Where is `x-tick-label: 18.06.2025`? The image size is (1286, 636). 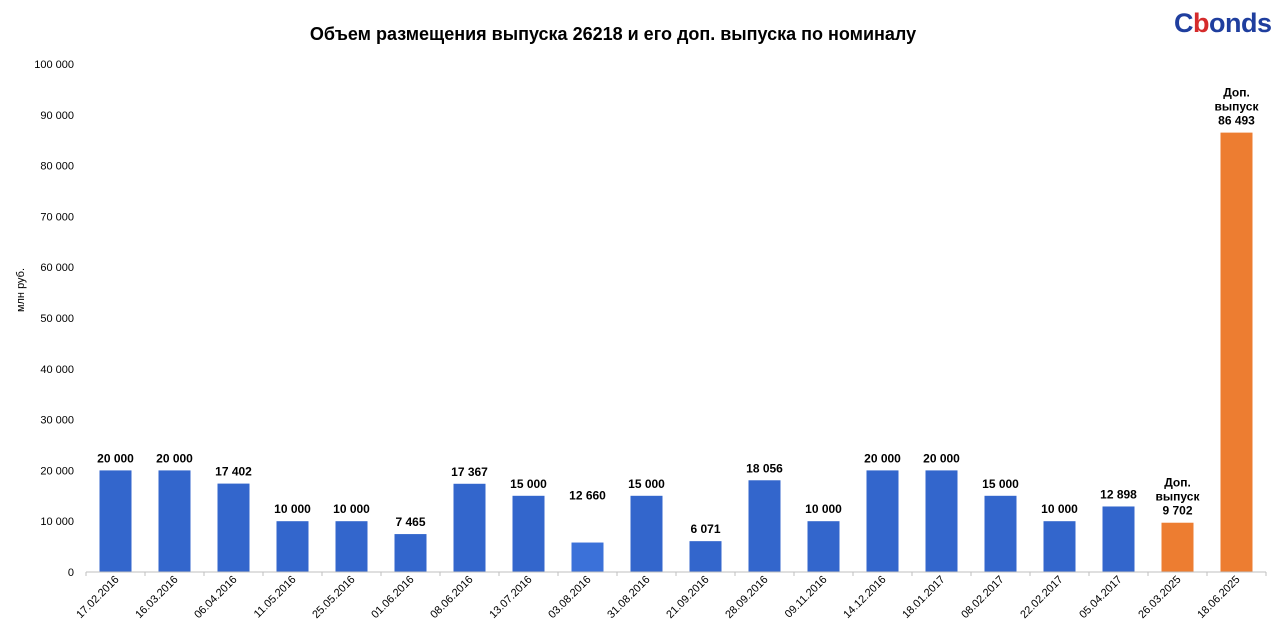
x-tick-label: 18.06.2025 is located at coordinates (1218, 597).